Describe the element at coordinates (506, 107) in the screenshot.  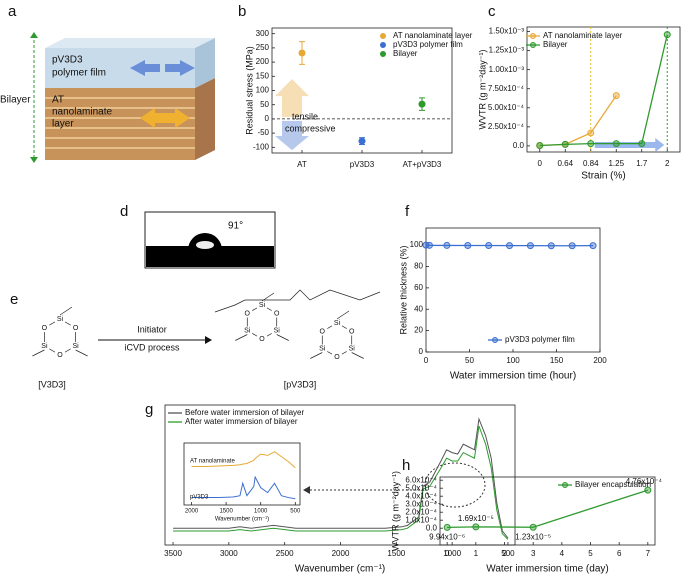
I see `y-tick-label: 5.00x10⁻⁴` at that location.